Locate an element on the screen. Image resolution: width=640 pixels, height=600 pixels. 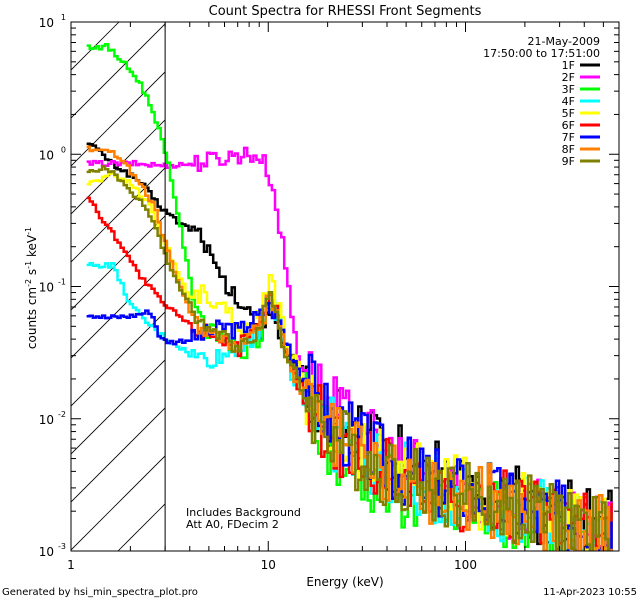
legend-label-6f: 6F is located at coordinates (568, 125).